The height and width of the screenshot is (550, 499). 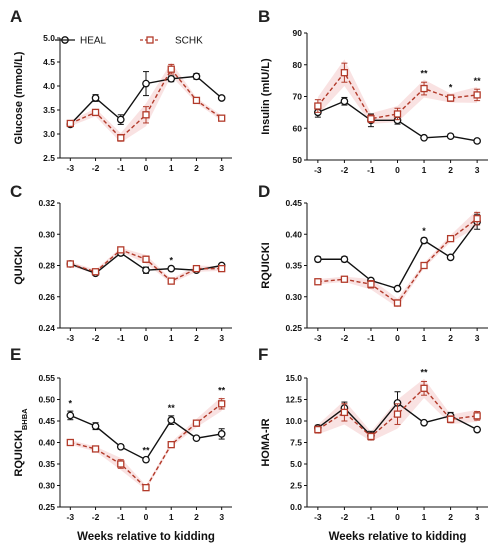 What do you see at coordinates (293, 297) in the screenshot?
I see `y-tick-label: 0.30` at bounding box center [293, 297].